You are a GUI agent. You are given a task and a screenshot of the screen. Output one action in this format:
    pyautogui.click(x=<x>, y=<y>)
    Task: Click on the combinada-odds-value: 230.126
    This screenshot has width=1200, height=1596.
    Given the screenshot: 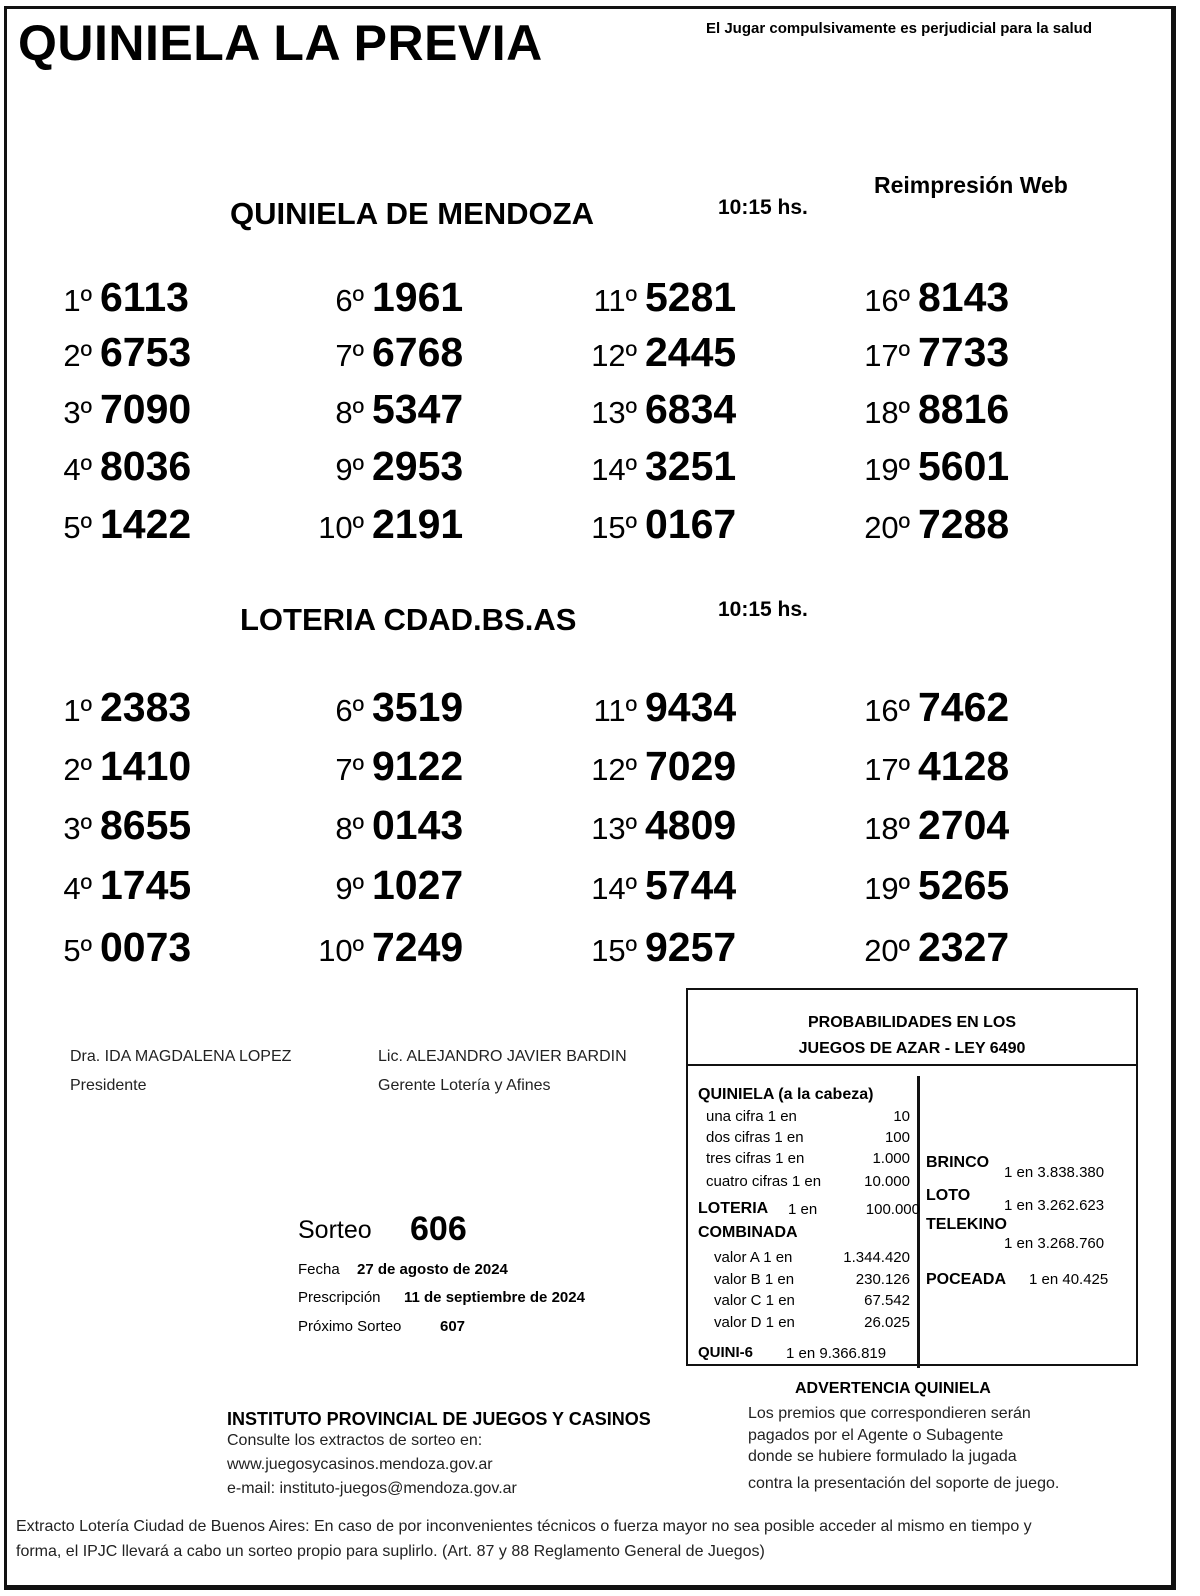 What is the action you would take?
    pyautogui.click(x=882, y=1279)
    